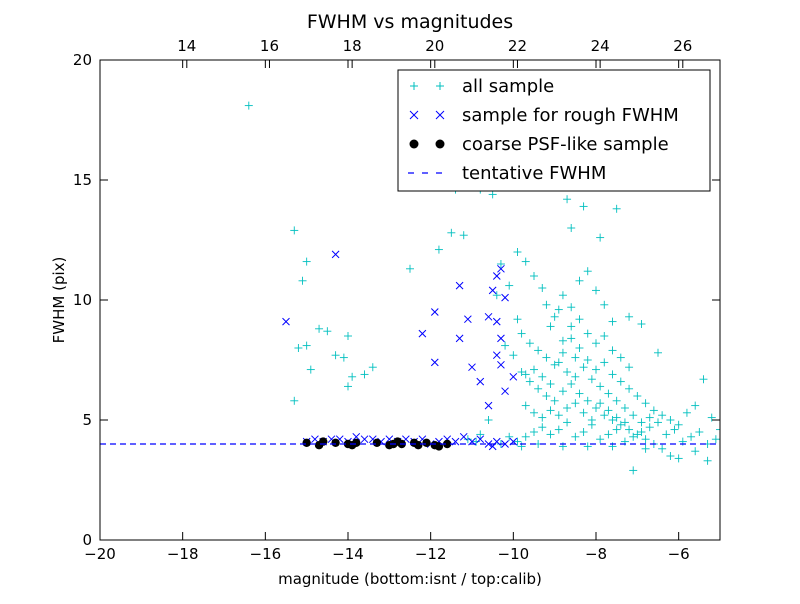 Image resolution: width=800 pixels, height=604 pixels. I want to click on legend-entry: sample for rough FWHM, so click(544, 115).